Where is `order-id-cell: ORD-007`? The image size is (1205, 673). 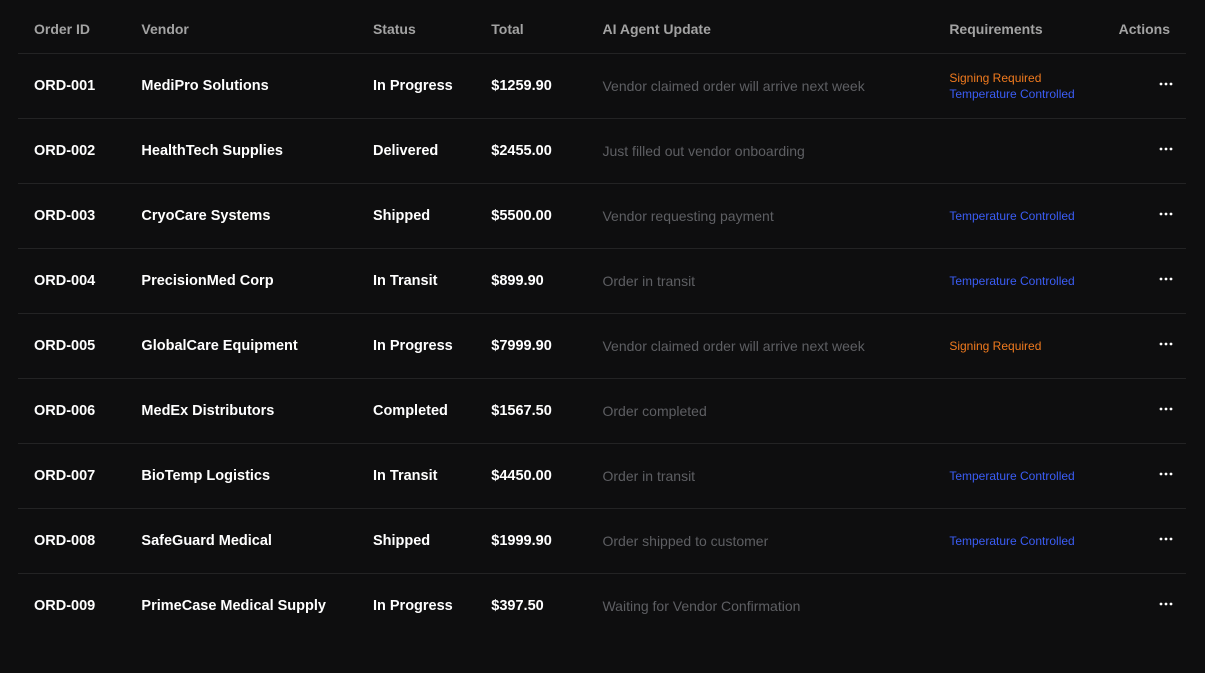 order-id-cell: ORD-007 is located at coordinates (80, 476).